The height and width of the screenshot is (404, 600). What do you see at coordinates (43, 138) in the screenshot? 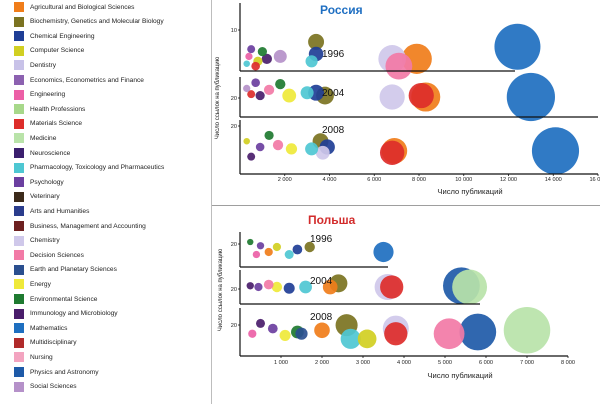
I see `legend-label: Medicine` at bounding box center [43, 138].